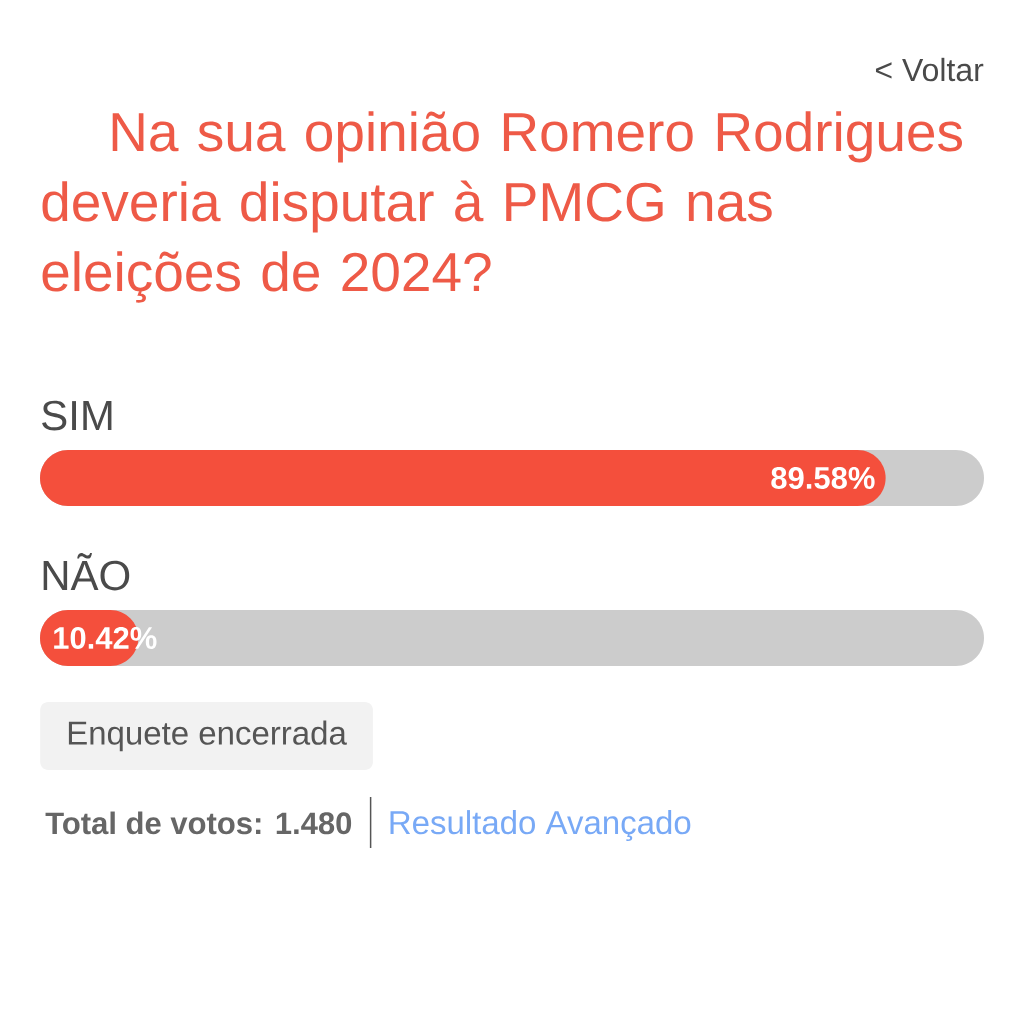  What do you see at coordinates (198, 823) in the screenshot?
I see `text: Total de votos: 1.480` at bounding box center [198, 823].